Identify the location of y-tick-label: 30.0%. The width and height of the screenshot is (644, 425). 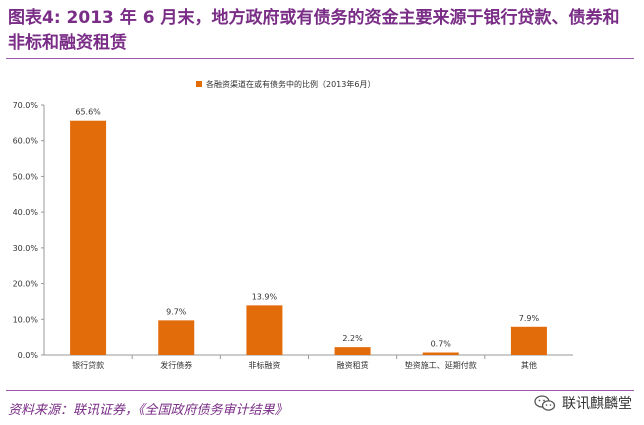
(26, 248).